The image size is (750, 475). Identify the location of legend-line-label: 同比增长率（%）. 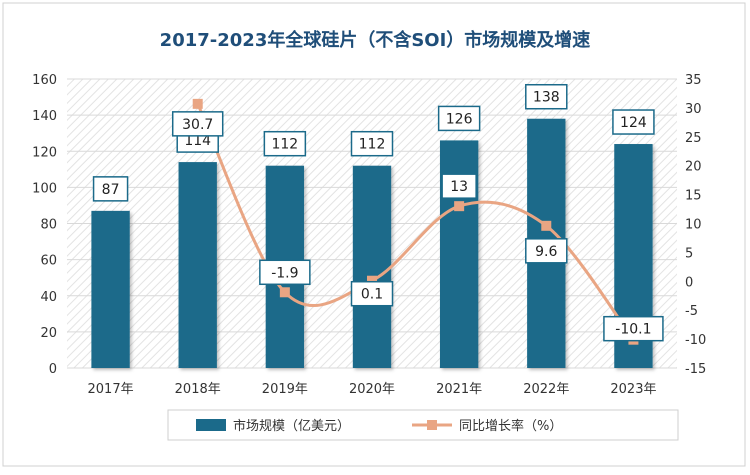
(510, 426).